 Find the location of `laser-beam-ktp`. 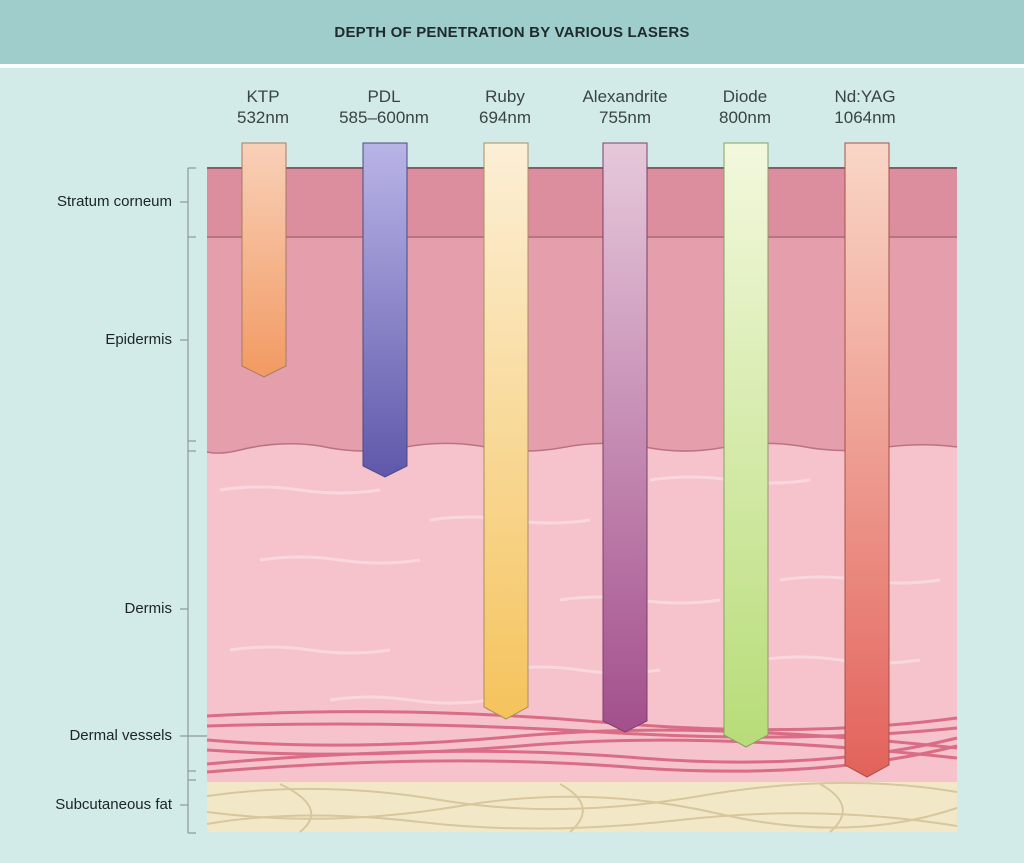

laser-beam-ktp is located at coordinates (264, 260).